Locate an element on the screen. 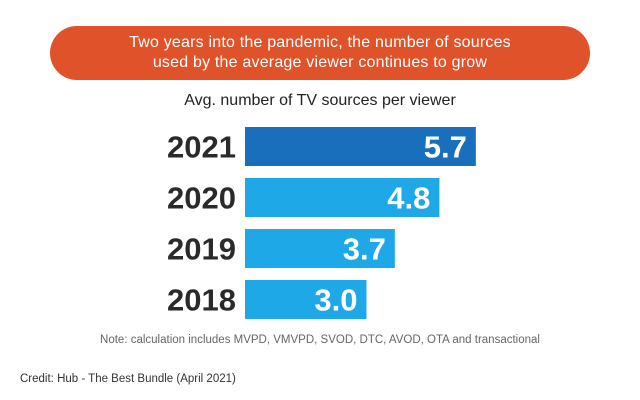 Image resolution: width=640 pixels, height=400 pixels. category-label-2021: 2021 is located at coordinates (201, 147).